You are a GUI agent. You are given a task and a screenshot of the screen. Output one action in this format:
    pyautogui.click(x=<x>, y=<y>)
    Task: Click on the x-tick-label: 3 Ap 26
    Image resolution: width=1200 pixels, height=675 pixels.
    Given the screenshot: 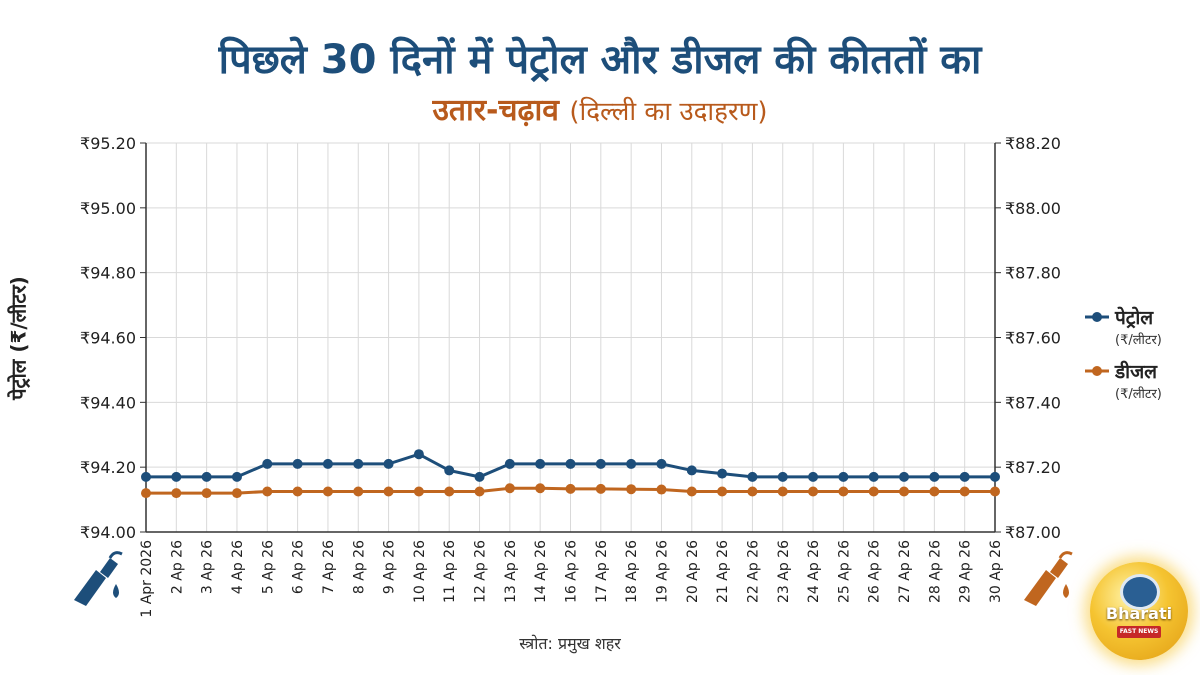 What is the action you would take?
    pyautogui.click(x=208, y=567)
    